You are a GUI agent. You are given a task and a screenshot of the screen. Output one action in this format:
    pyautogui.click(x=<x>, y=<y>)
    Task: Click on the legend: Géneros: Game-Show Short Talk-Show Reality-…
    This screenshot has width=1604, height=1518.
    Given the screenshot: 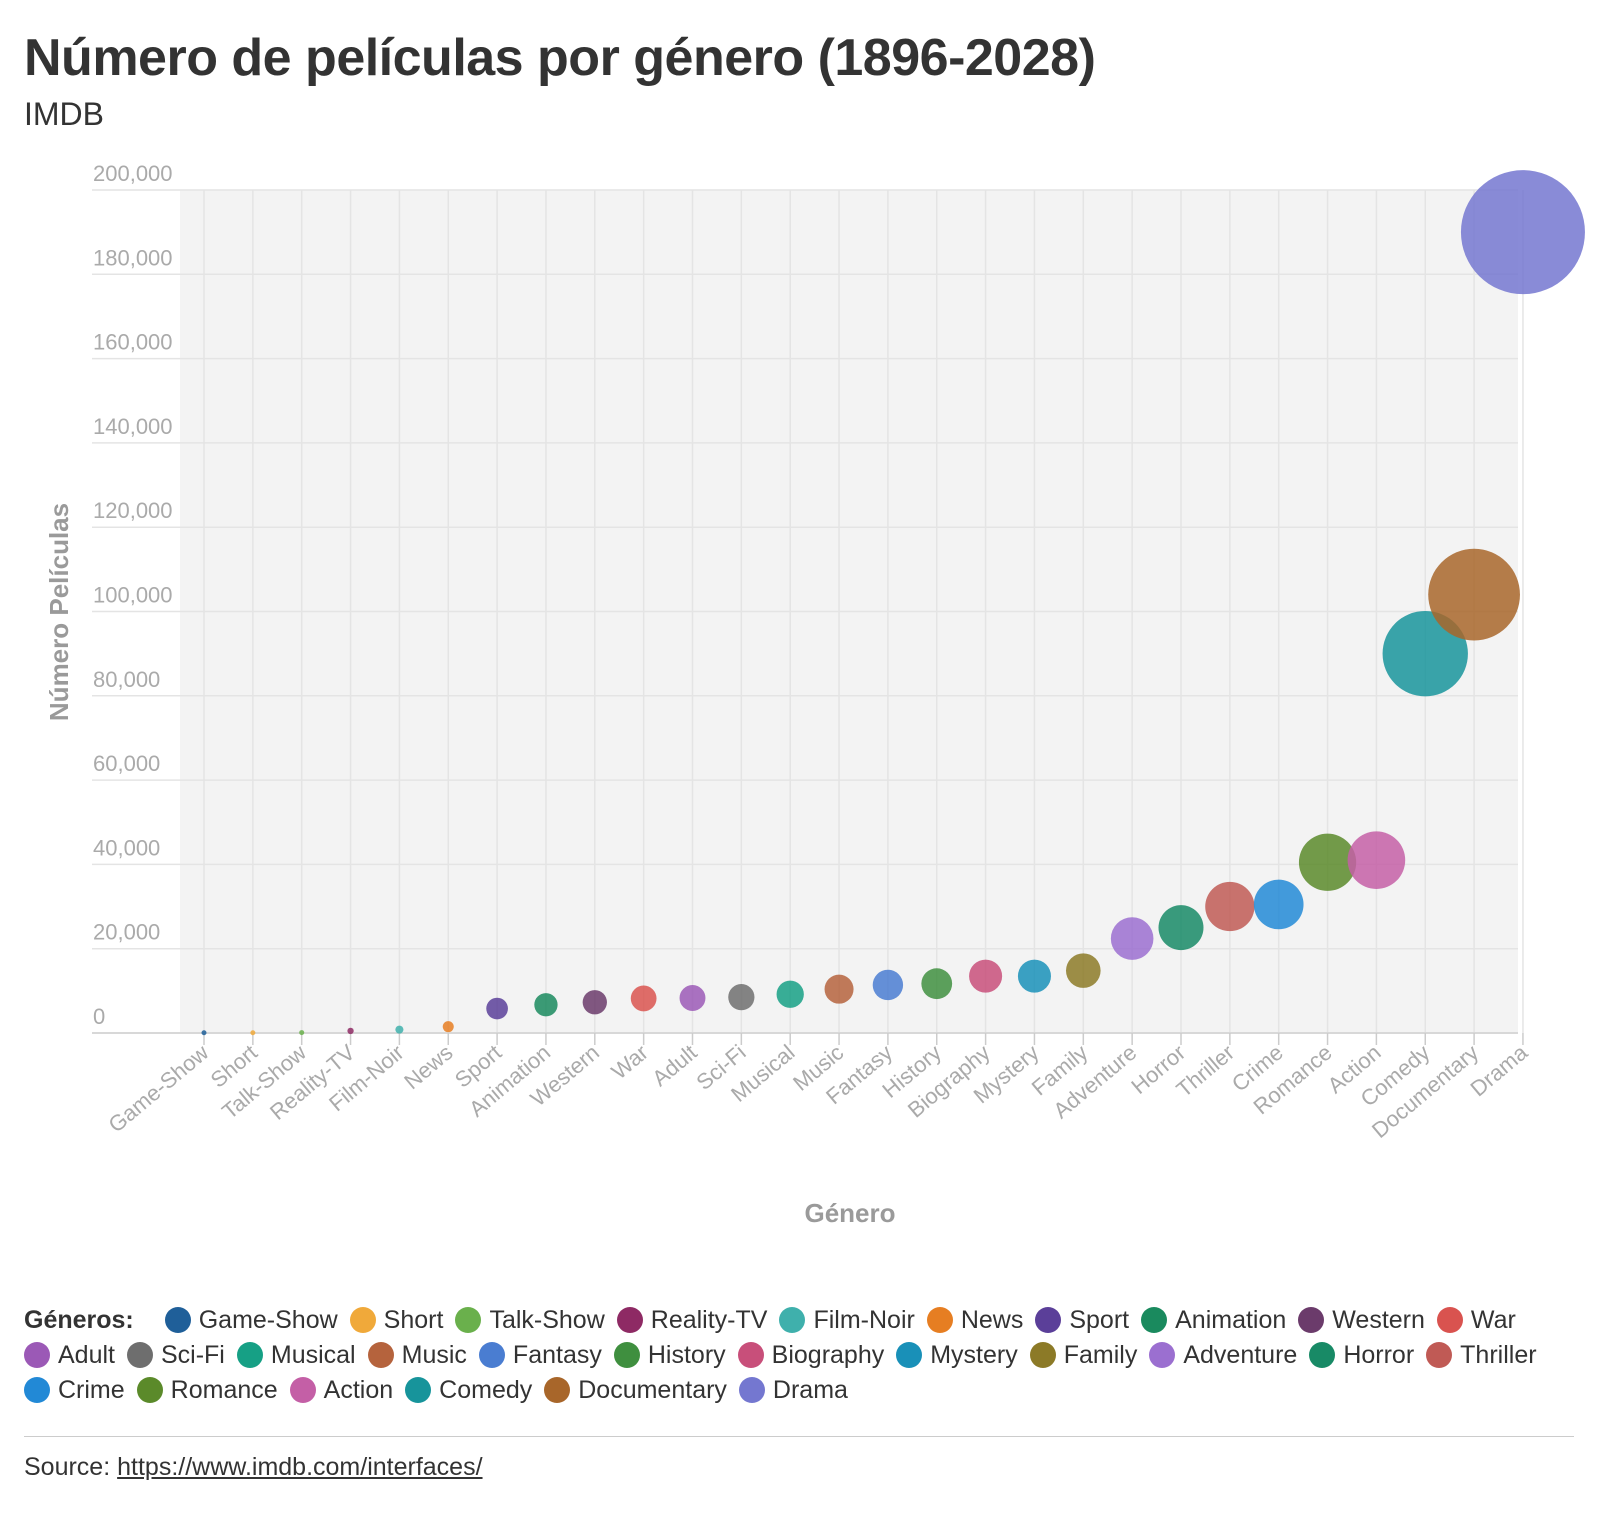 What is the action you would take?
    pyautogui.click(x=794, y=1355)
    